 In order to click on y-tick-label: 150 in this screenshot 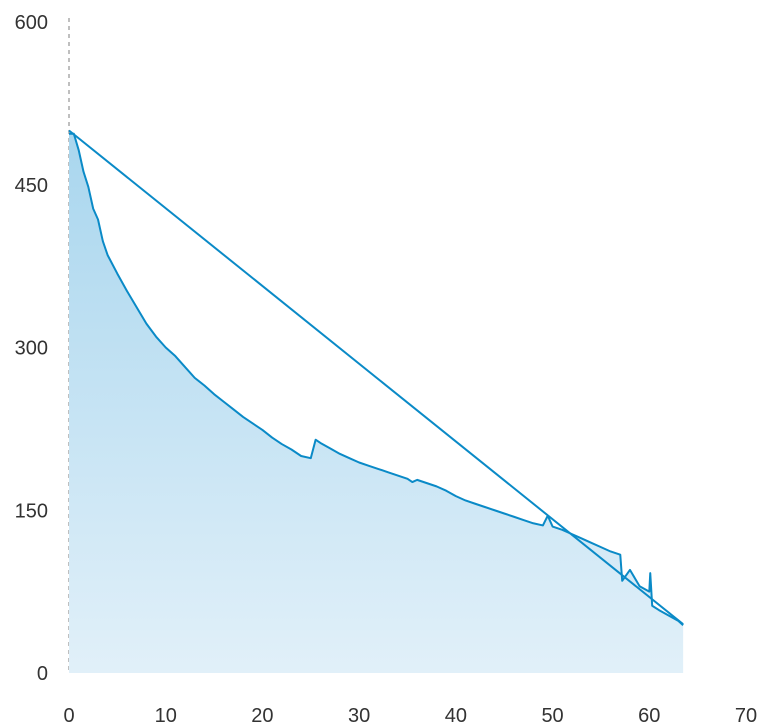, I will do `click(31, 511)`.